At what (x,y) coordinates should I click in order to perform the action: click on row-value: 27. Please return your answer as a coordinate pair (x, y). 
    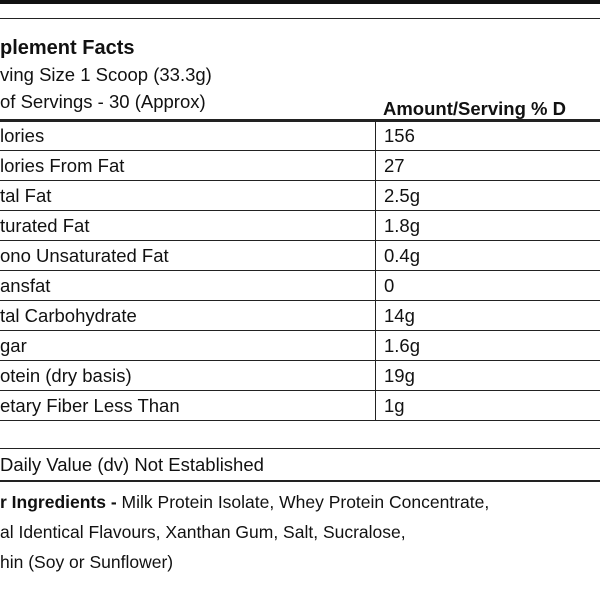
    Looking at the image, I should click on (394, 165).